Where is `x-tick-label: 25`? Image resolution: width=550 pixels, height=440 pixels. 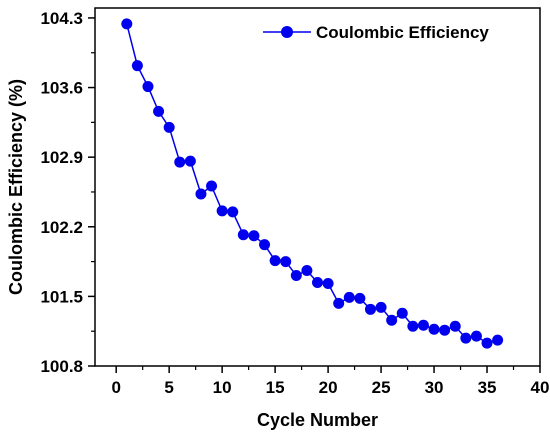 x-tick-label: 25 is located at coordinates (381, 387).